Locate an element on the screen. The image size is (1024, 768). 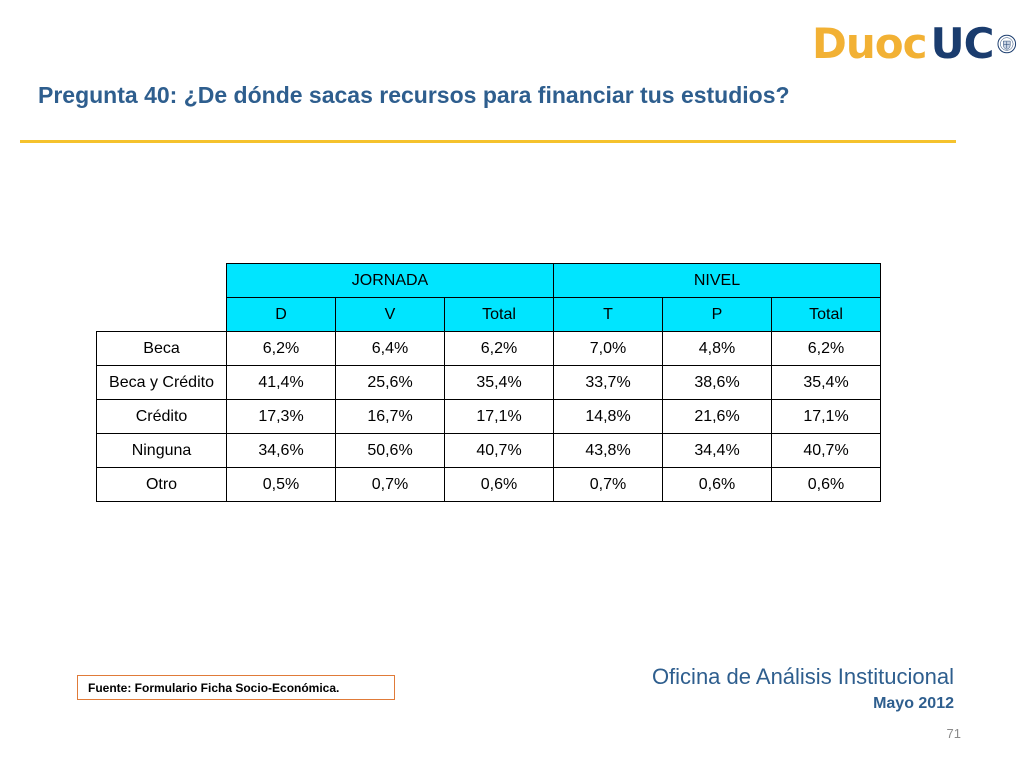
table-row: Otro 0,5% 0,7% 0,6% 0,7% 0,6% 0,6% is located at coordinates (488, 484).